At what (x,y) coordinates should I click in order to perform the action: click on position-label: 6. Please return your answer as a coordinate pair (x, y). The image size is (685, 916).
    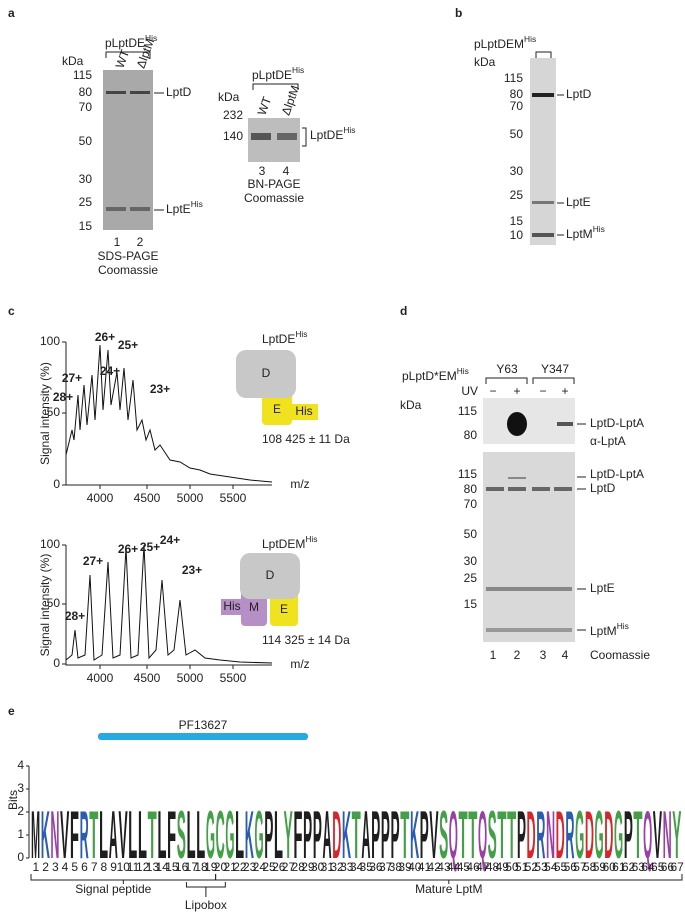
    Looking at the image, I should click on (84, 867).